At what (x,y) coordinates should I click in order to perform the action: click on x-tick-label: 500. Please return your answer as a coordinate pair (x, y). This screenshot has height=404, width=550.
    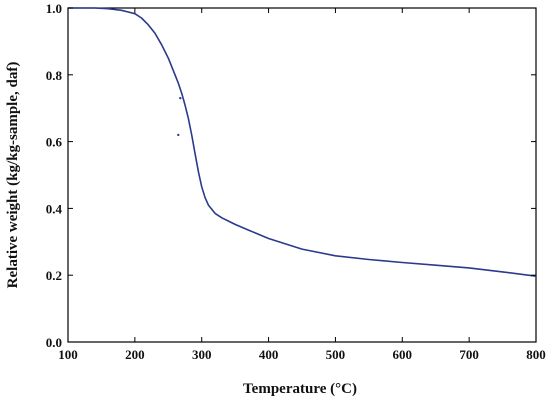
    Looking at the image, I should click on (336, 354).